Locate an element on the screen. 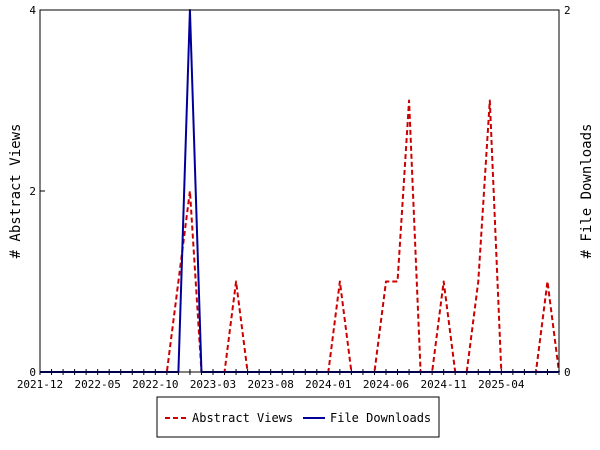 The width and height of the screenshot is (600, 450). x-tick-label: 2024-01 is located at coordinates (328, 384).